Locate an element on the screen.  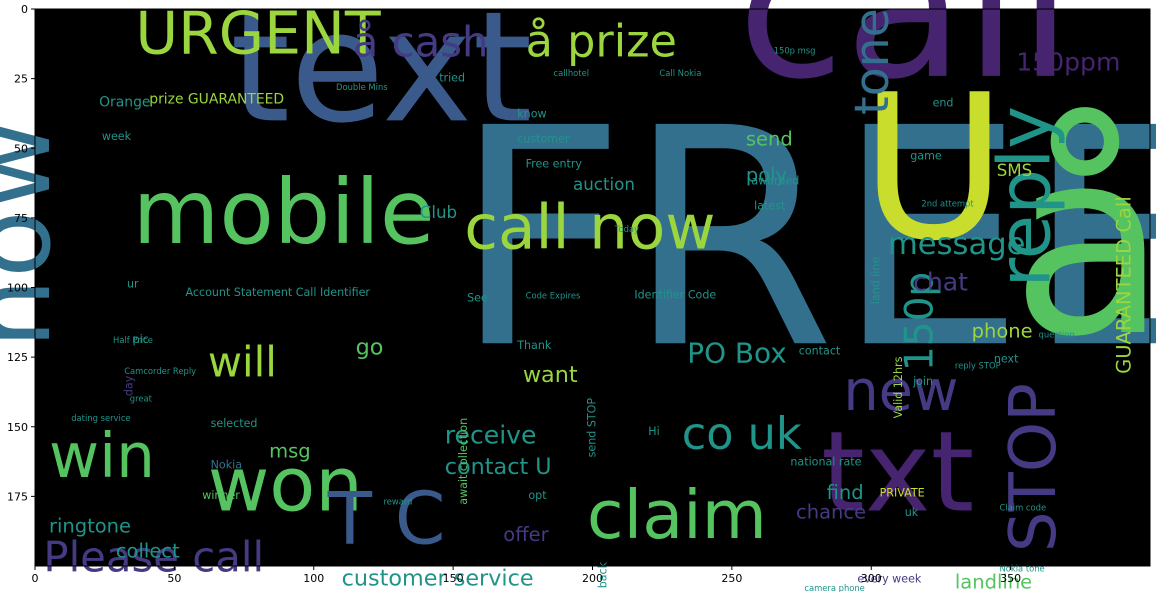
word-79: back is located at coordinates (602, 574).